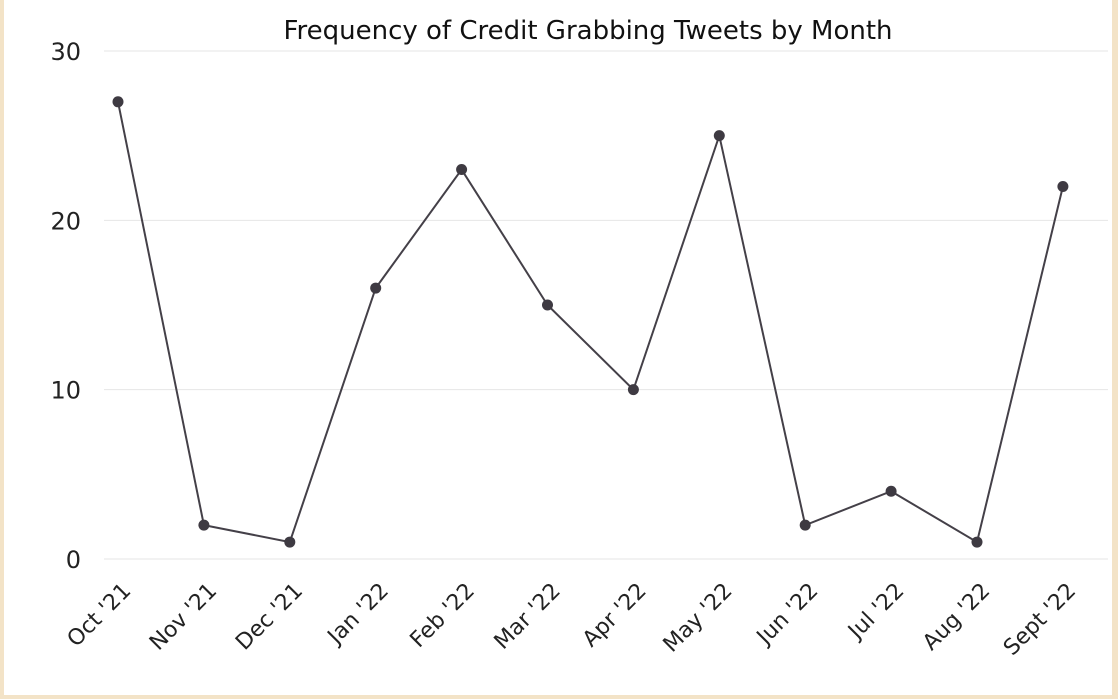 This screenshot has height=699, width=1118. Describe the element at coordinates (100, 616) in the screenshot. I see `x-tick-label: Oct '21` at that location.